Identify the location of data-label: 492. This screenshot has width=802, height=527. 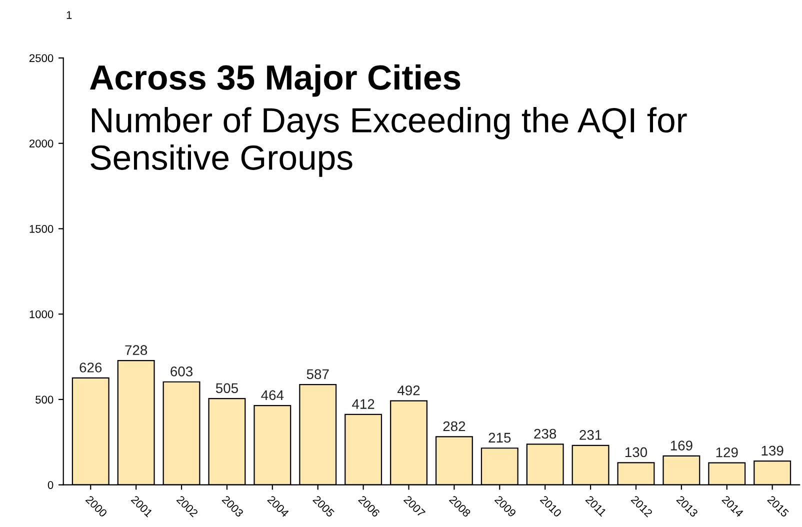
(408, 390).